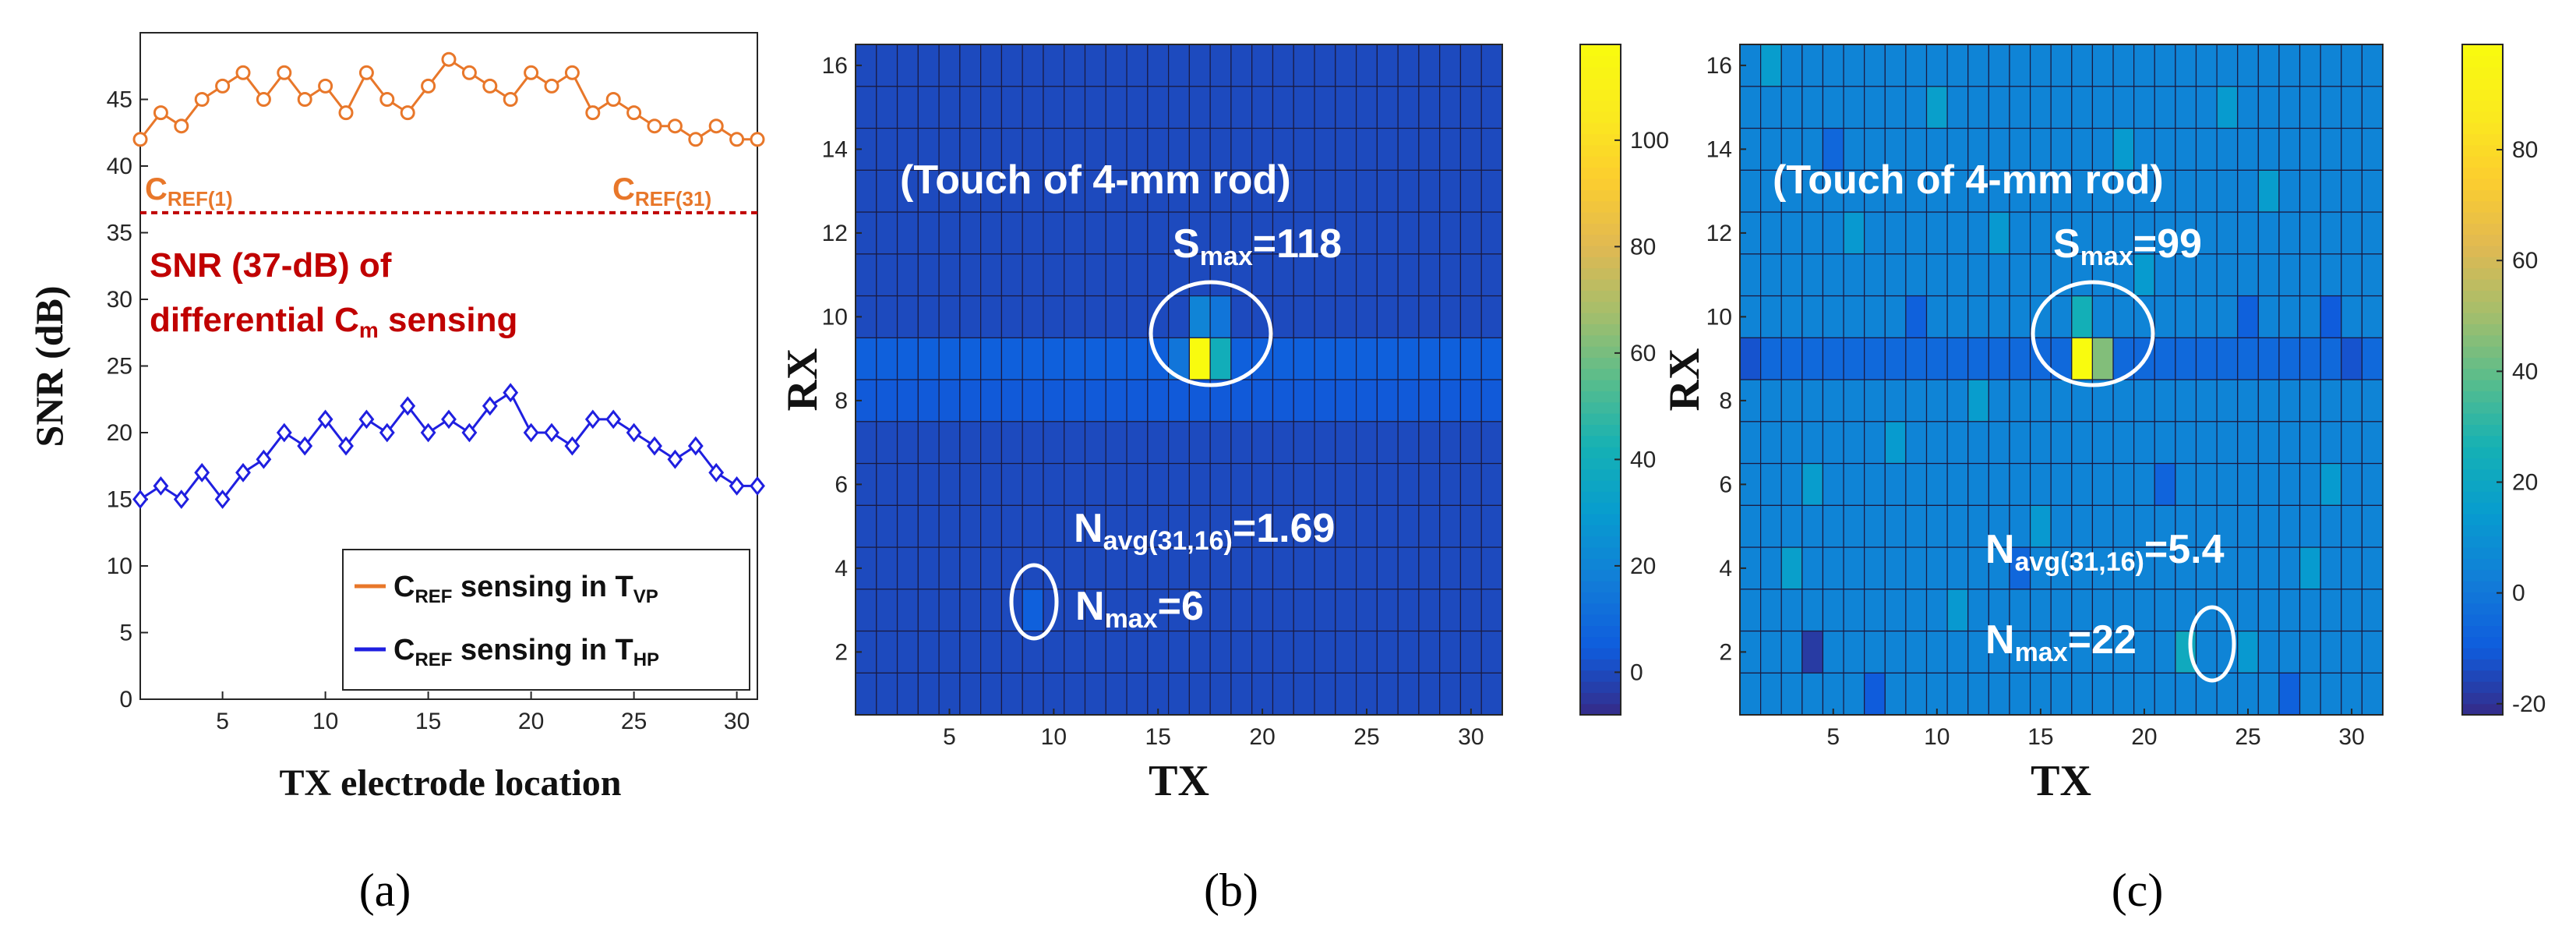 This screenshot has width=2576, height=944. What do you see at coordinates (2061, 781) in the screenshot?
I see `x-axis-label: TX` at bounding box center [2061, 781].